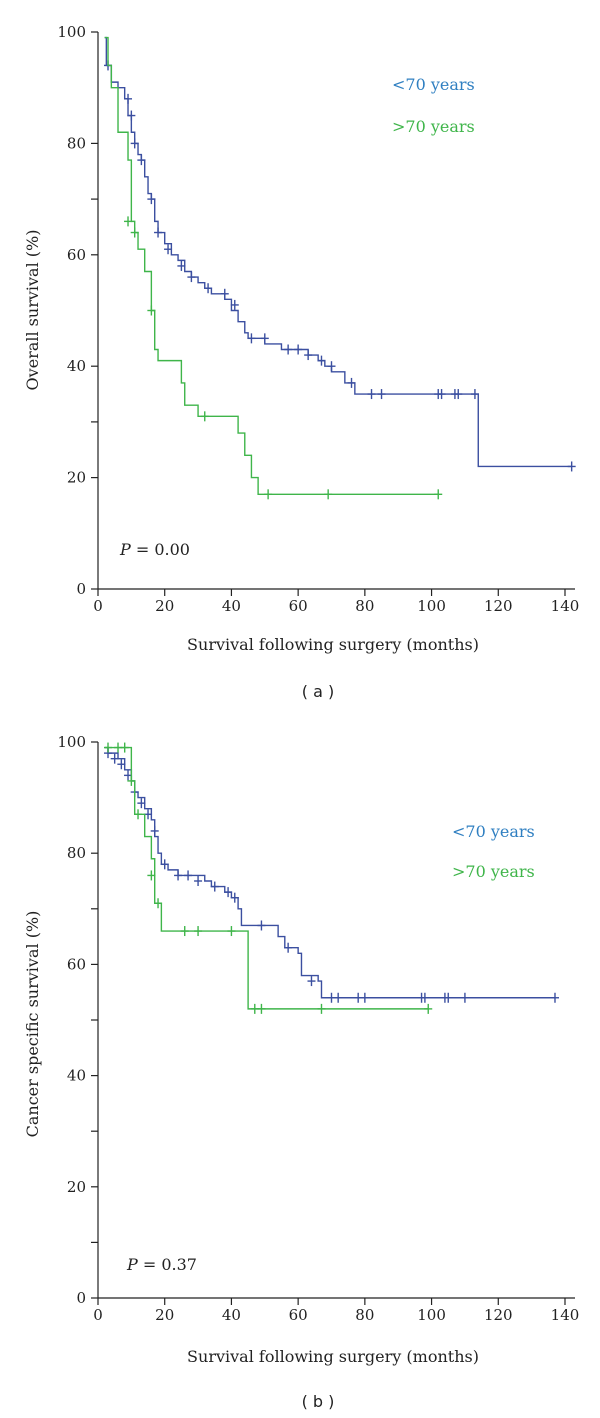 The height and width of the screenshot is (1418, 600). What do you see at coordinates (298, 606) in the screenshot?
I see `panel-a-x-tick-label: 60` at bounding box center [298, 606].